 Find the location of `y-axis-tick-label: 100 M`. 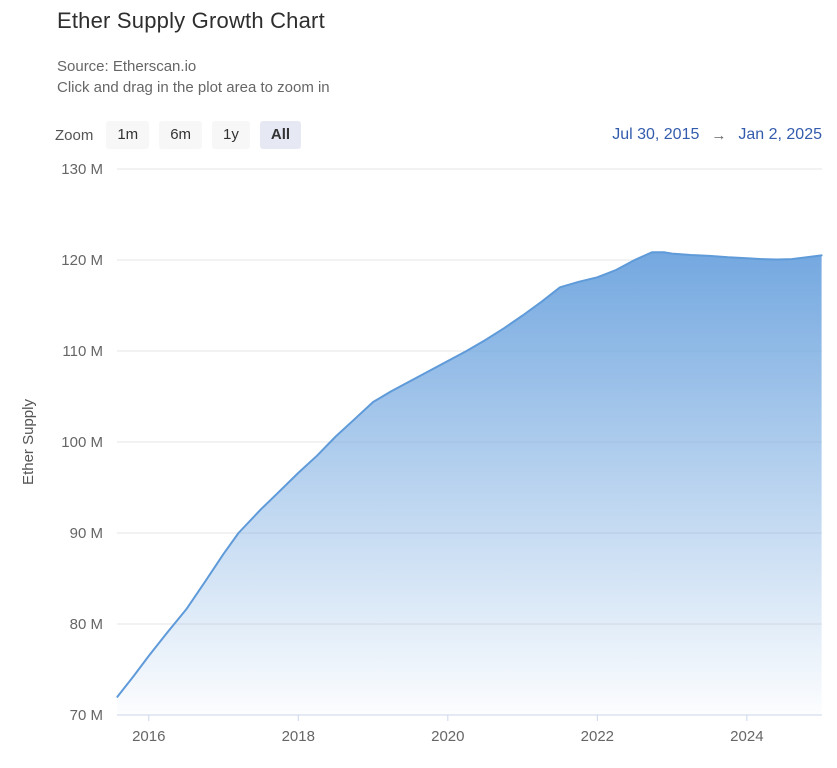

y-axis-tick-label: 100 M is located at coordinates (82, 442).